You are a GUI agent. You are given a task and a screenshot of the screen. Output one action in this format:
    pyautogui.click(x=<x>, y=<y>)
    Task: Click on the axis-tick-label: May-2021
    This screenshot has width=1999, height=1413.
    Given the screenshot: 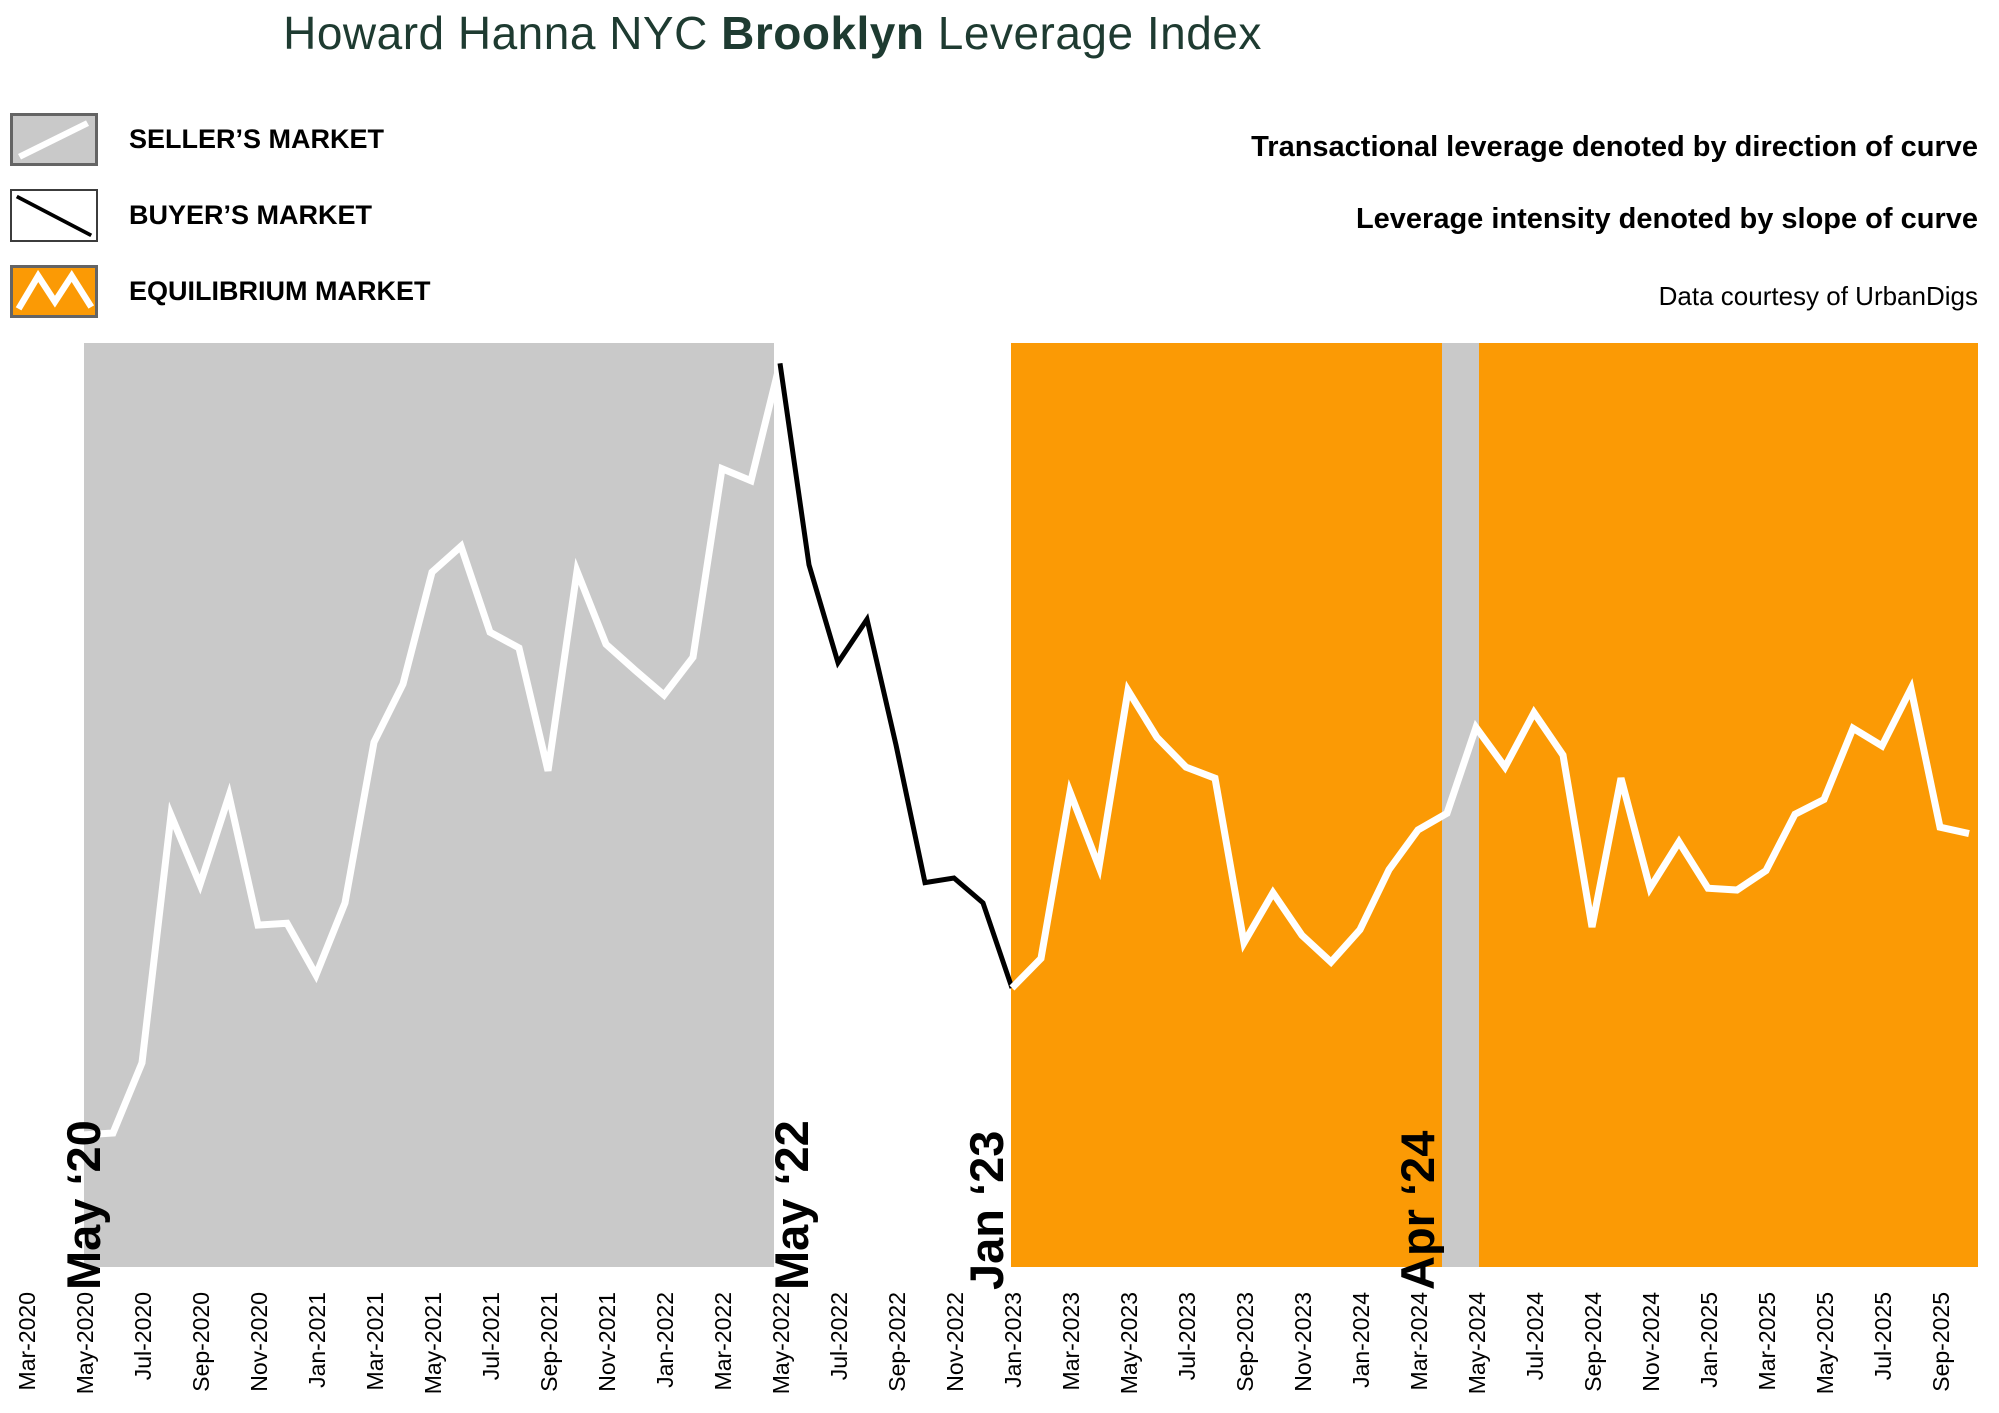 What is the action you would take?
    pyautogui.click(x=433, y=1343)
    